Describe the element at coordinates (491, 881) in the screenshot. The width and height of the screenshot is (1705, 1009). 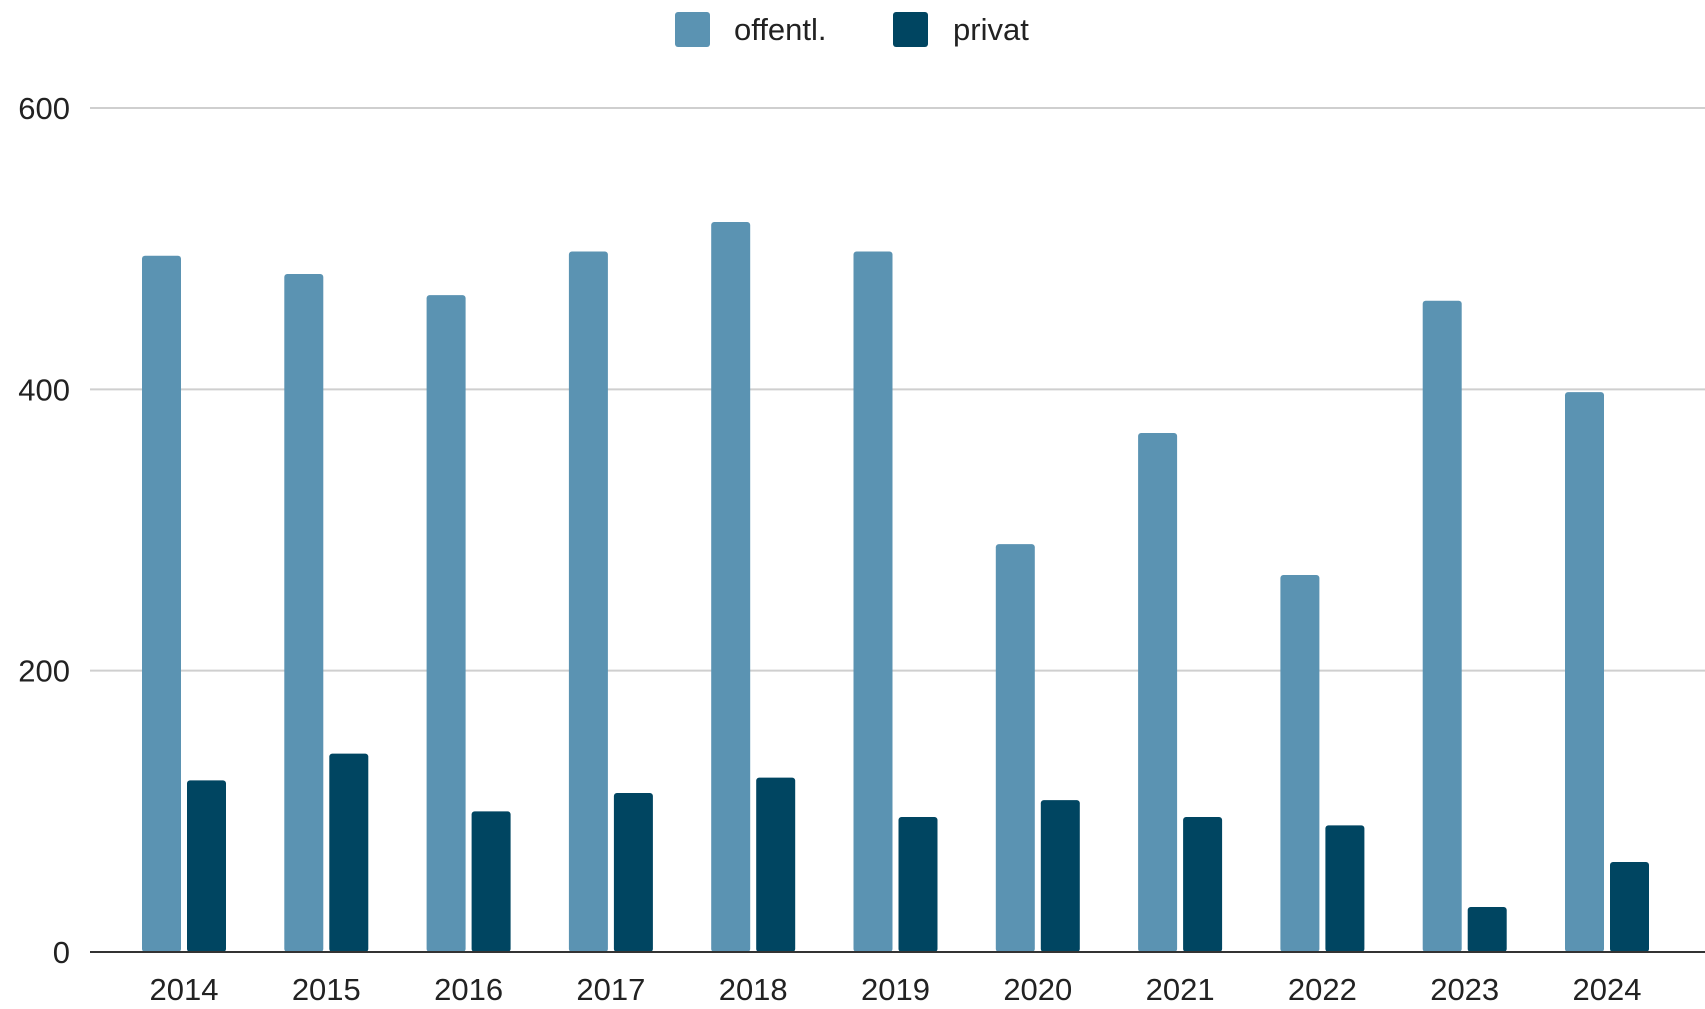
I see `bar-privat-2016` at that location.